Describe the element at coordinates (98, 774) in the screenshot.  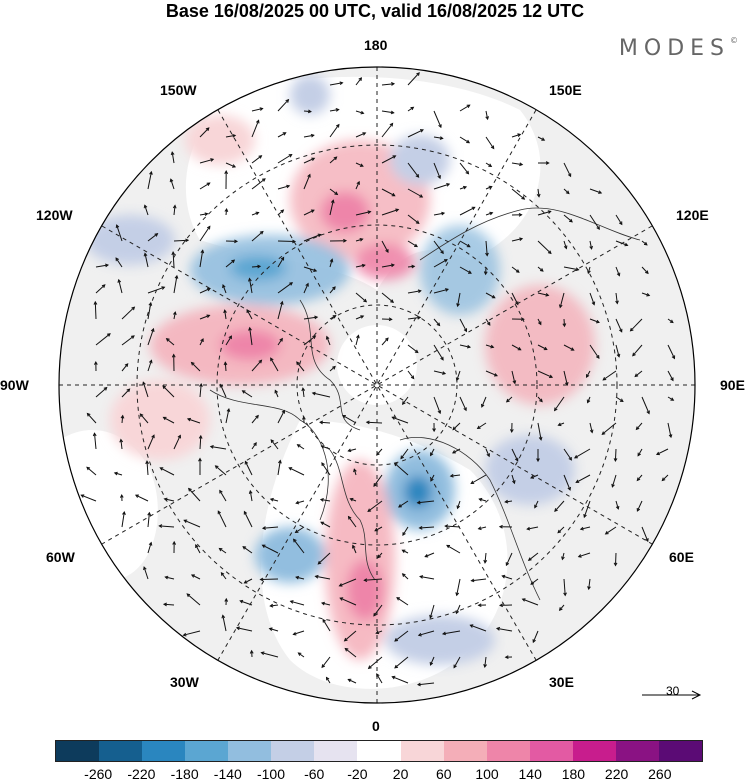
I see `colorbar-tick-label: -260` at that location.